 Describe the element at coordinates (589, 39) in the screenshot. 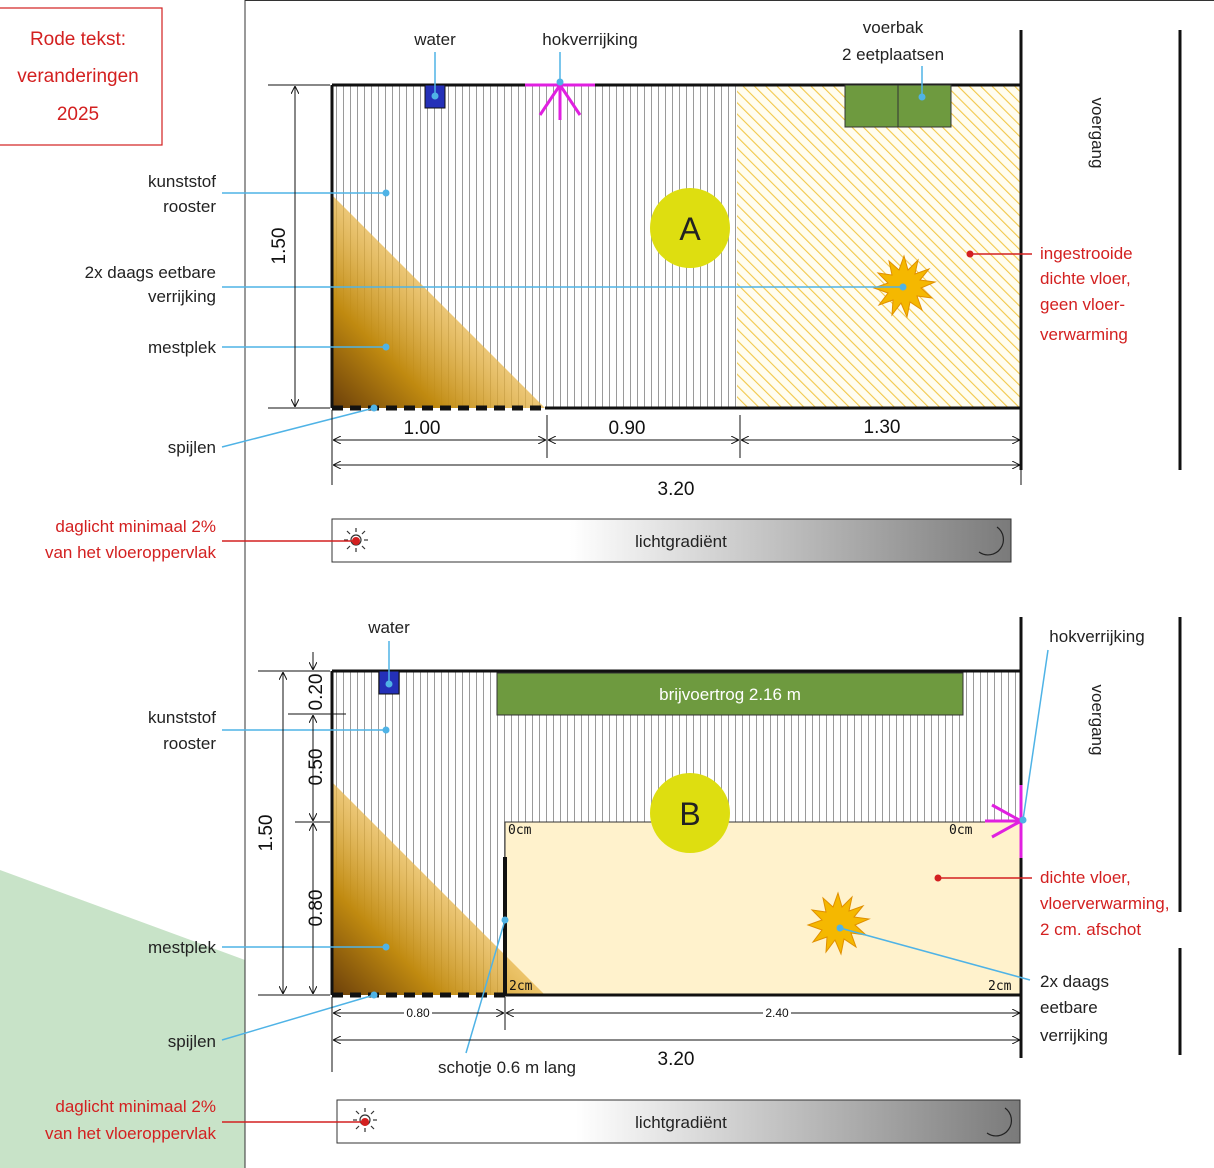

I see `pen-a-enrichment-label: hokverrijking` at that location.